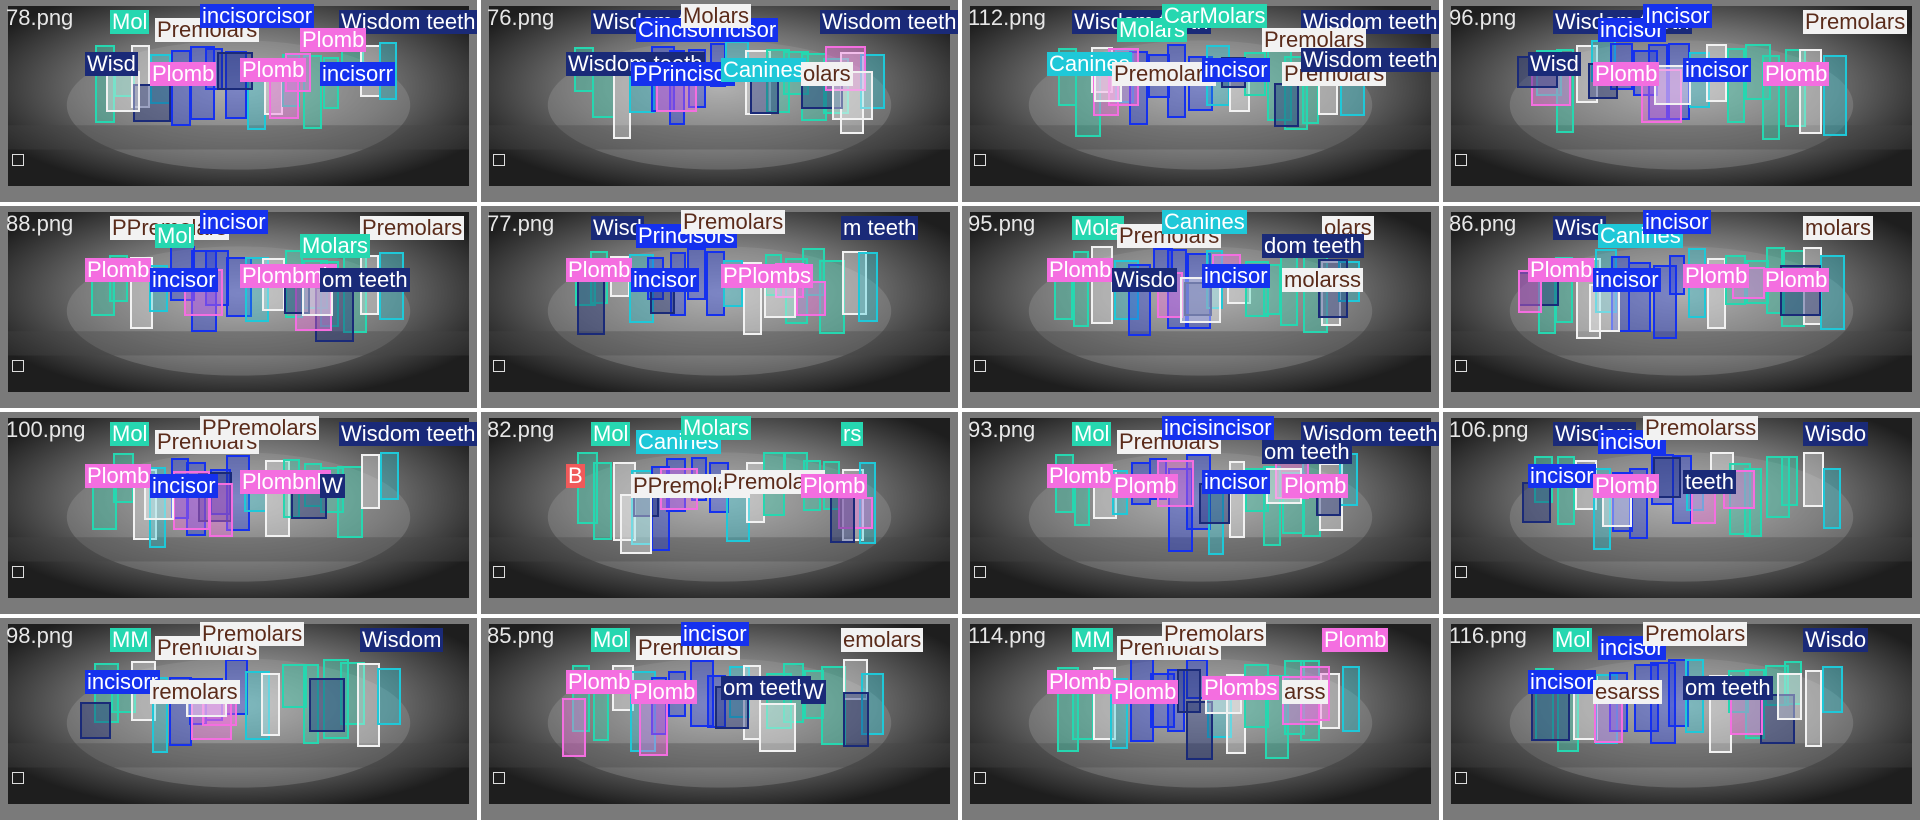 Image resolution: width=1920 pixels, height=824 pixels. What do you see at coordinates (1627, 691) in the screenshot?
I see `detection-label: esarss` at bounding box center [1627, 691].